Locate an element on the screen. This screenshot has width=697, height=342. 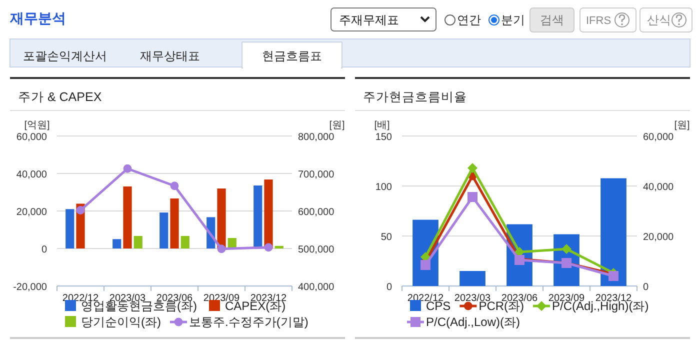
y2-tick-label: 60,000 is located at coordinates (658, 137).